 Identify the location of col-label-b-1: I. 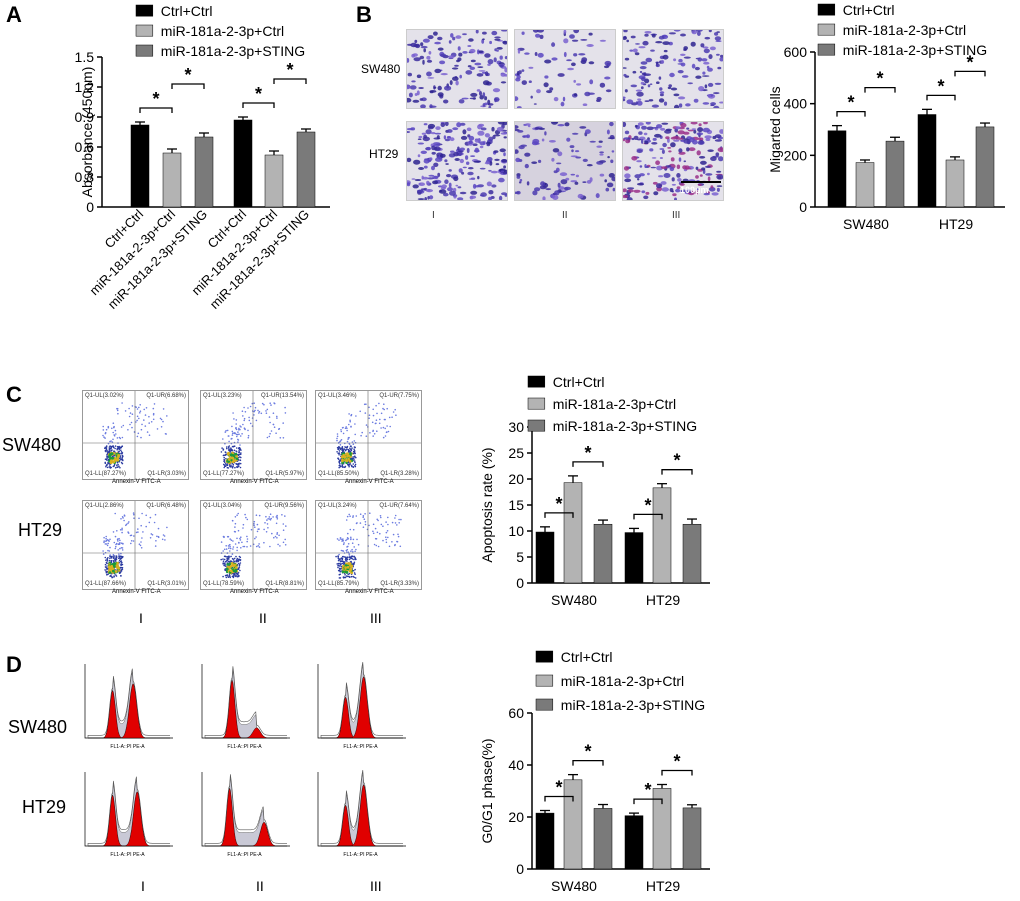
(433, 215).